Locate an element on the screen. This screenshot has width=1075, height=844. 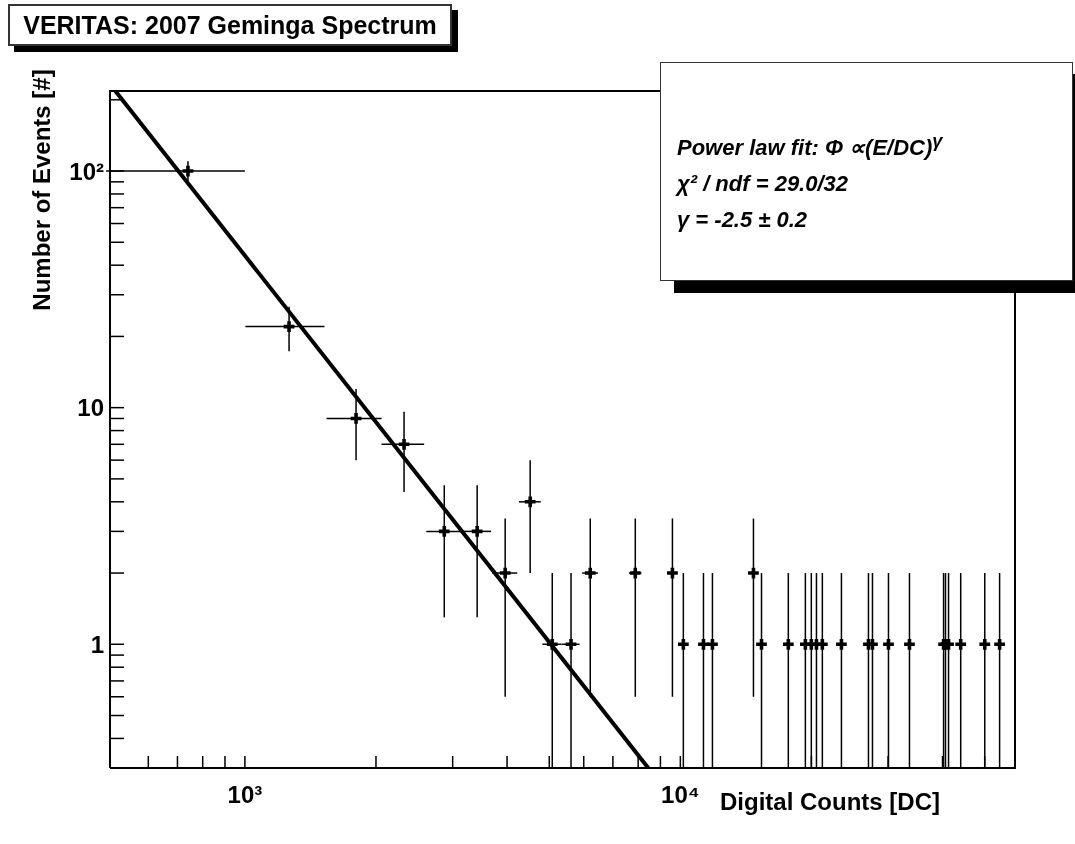
annotation: χ² / ndf = 29.0/32 is located at coordinates (763, 184).